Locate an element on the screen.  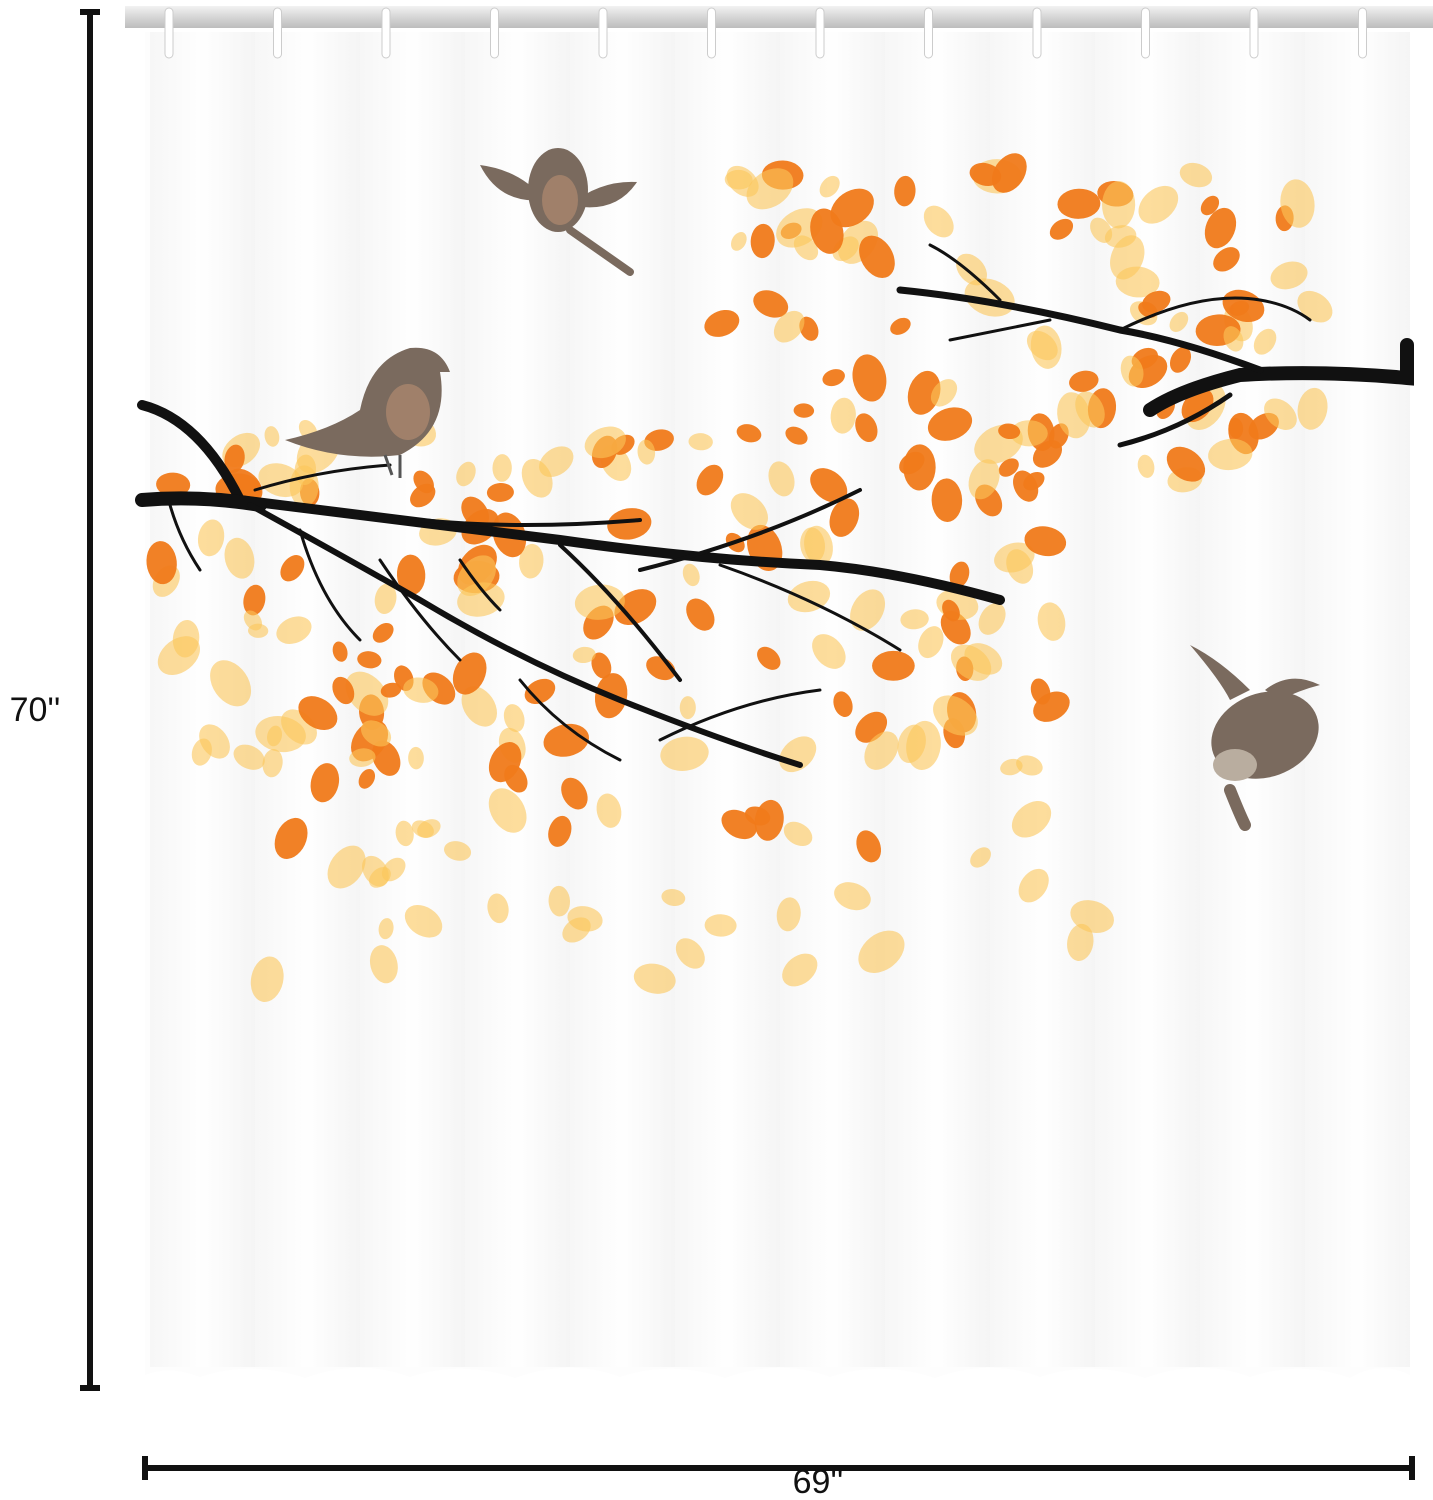
bird-flying-top is located at coordinates (558, 212).